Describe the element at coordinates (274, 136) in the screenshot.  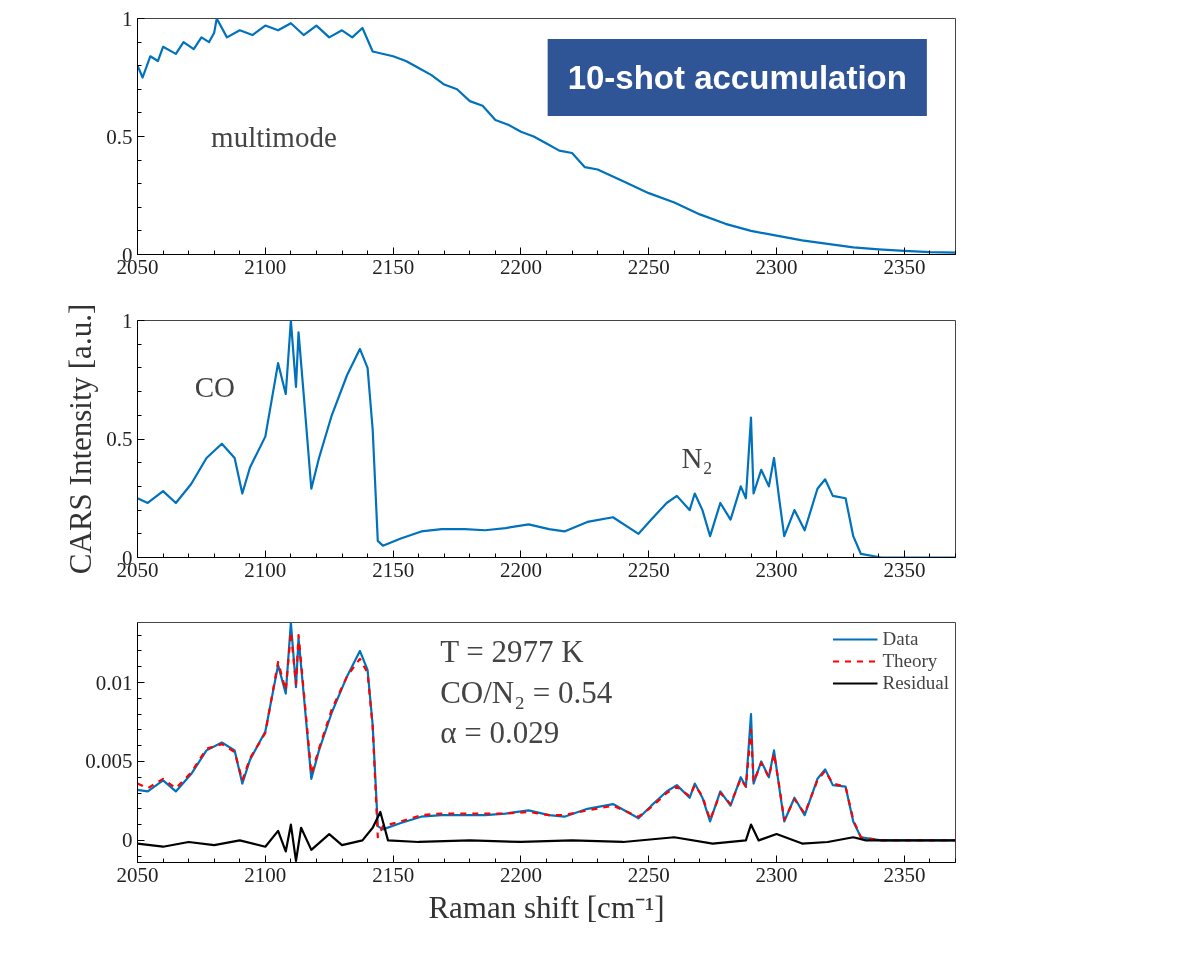
I see `annotation: multimode` at that location.